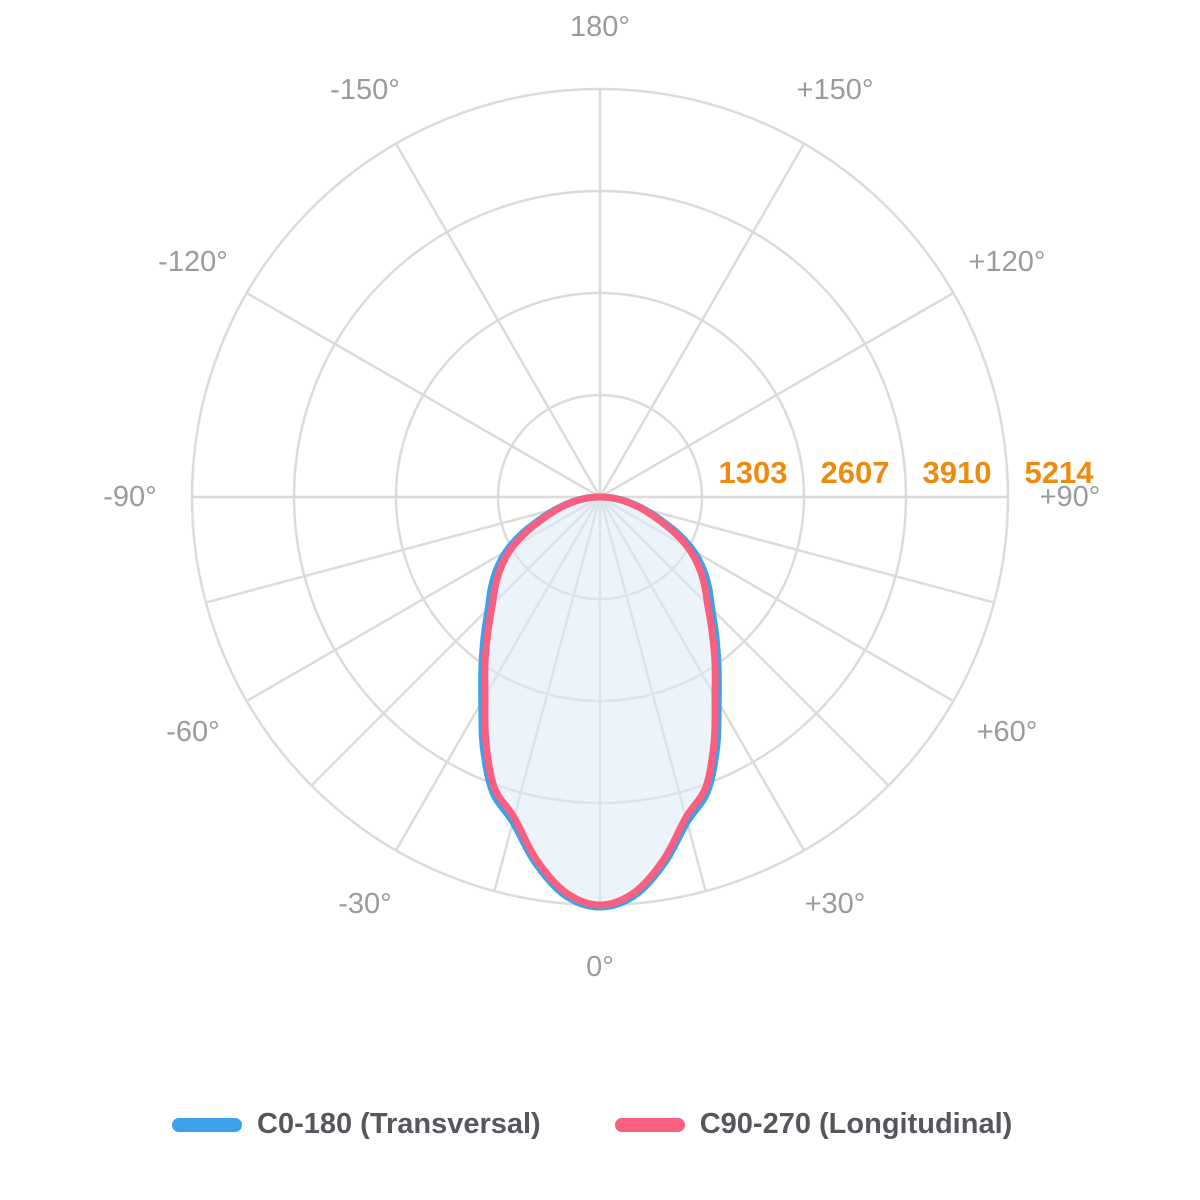 The image size is (1200, 1200). Describe the element at coordinates (600, 27) in the screenshot. I see `angle-label: 180°` at that location.